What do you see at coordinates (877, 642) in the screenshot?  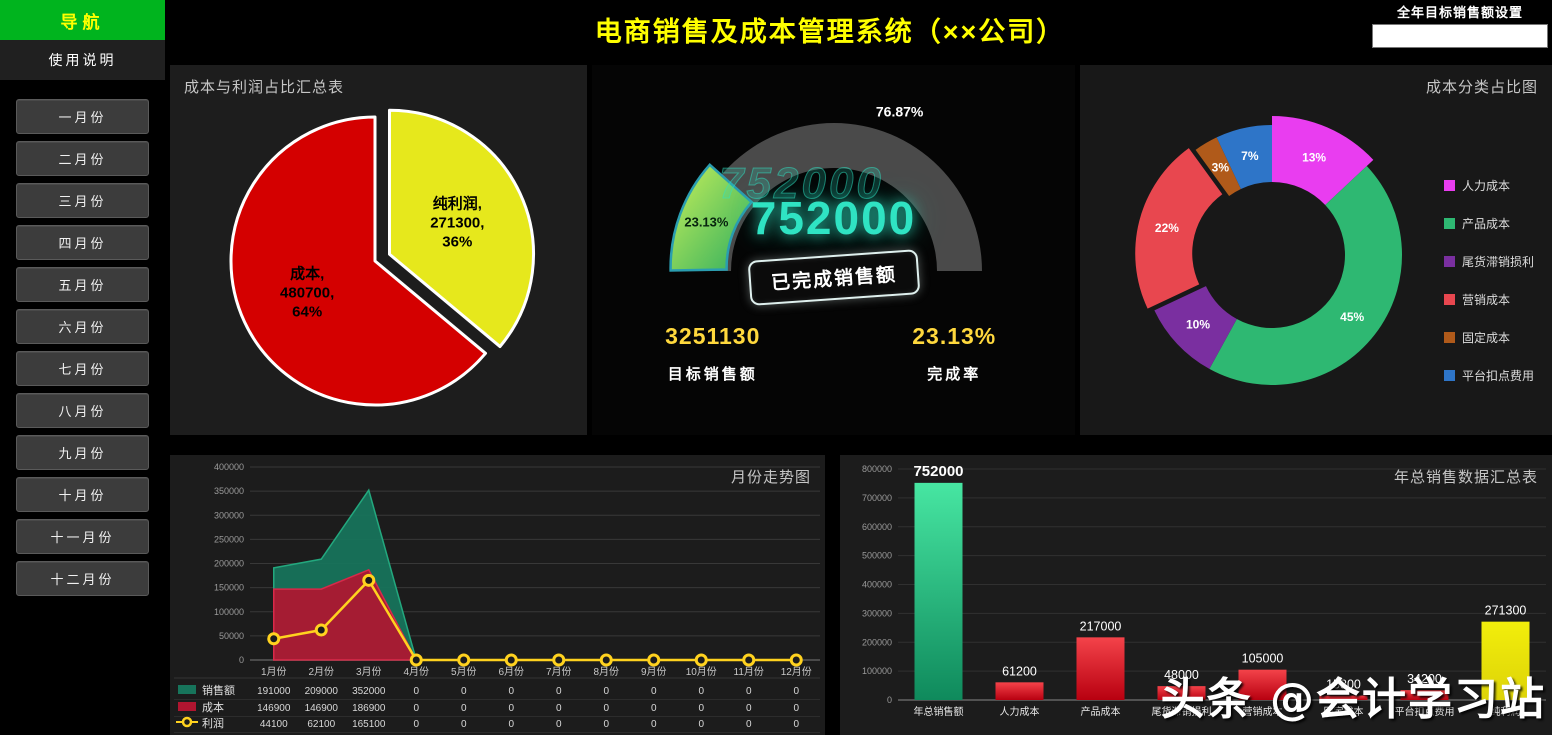 I see `y-tick-label: 200000` at bounding box center [877, 642].